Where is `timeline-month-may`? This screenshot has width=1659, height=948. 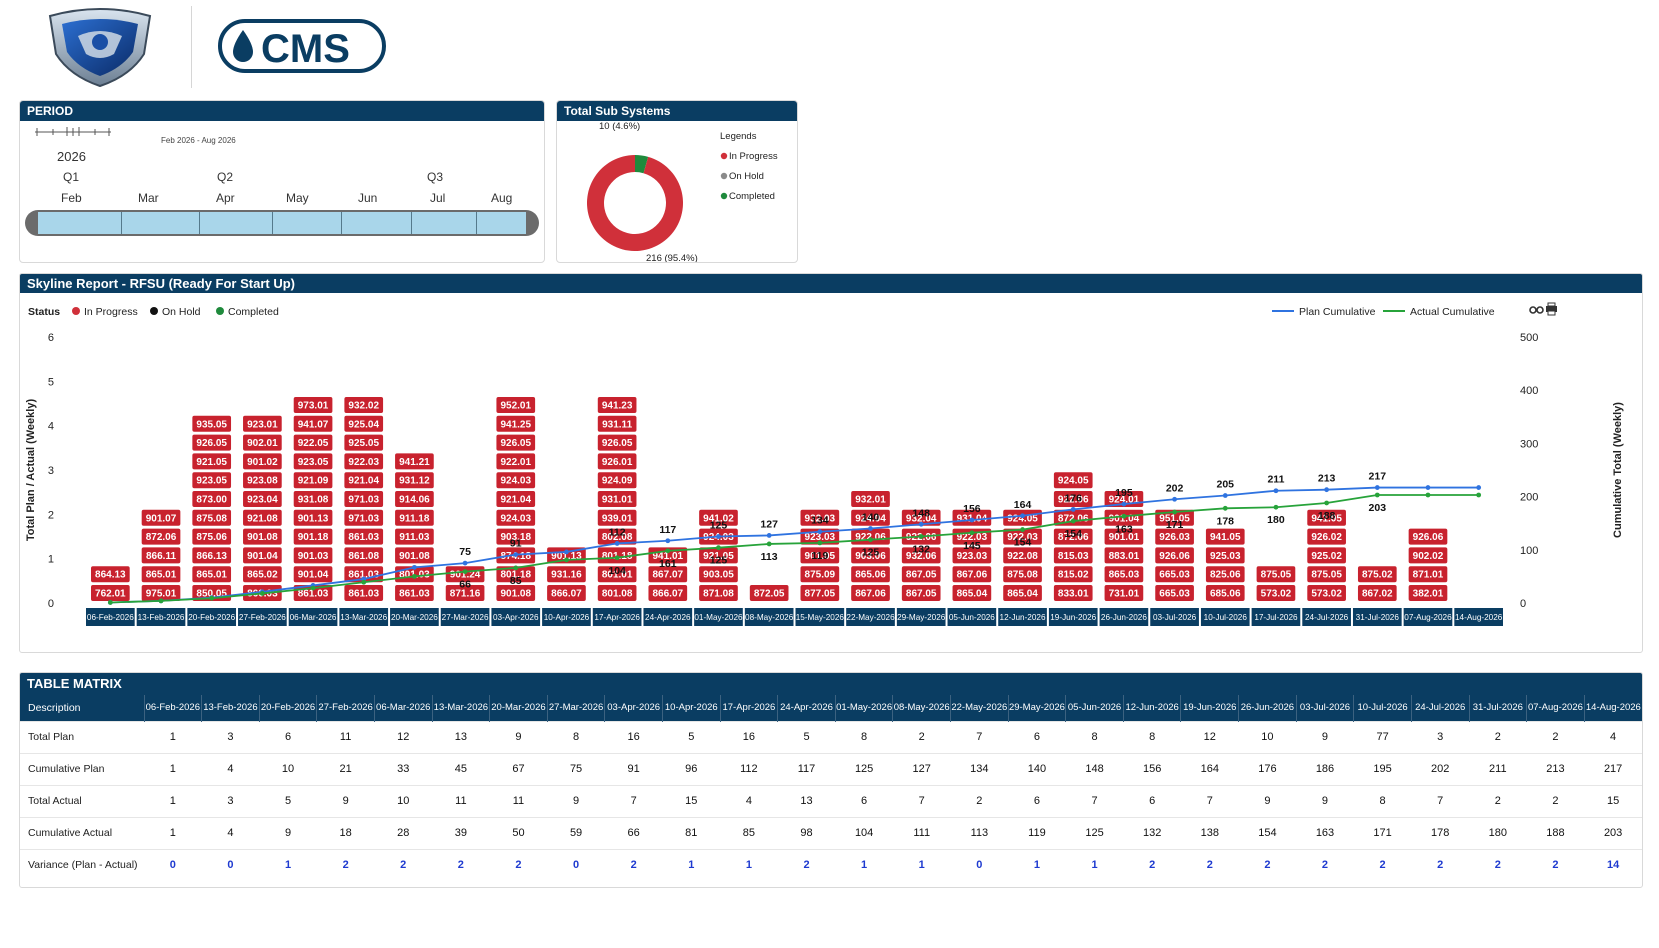
timeline-month-may is located at coordinates (307, 223).